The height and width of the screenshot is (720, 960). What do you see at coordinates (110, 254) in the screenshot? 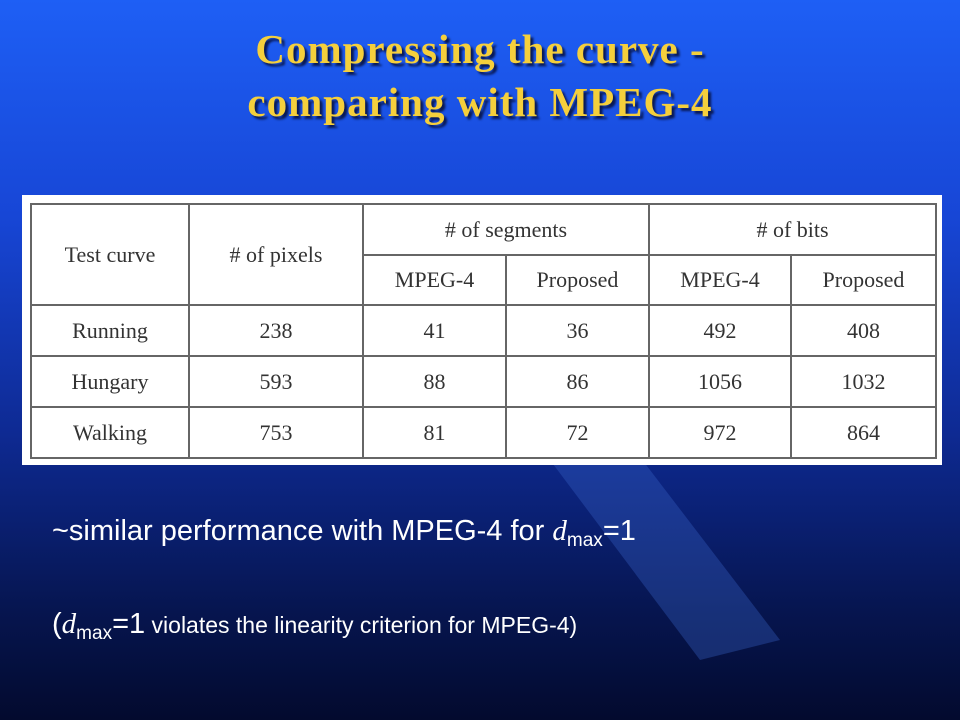
I see `header-cell: Test curve` at bounding box center [110, 254].